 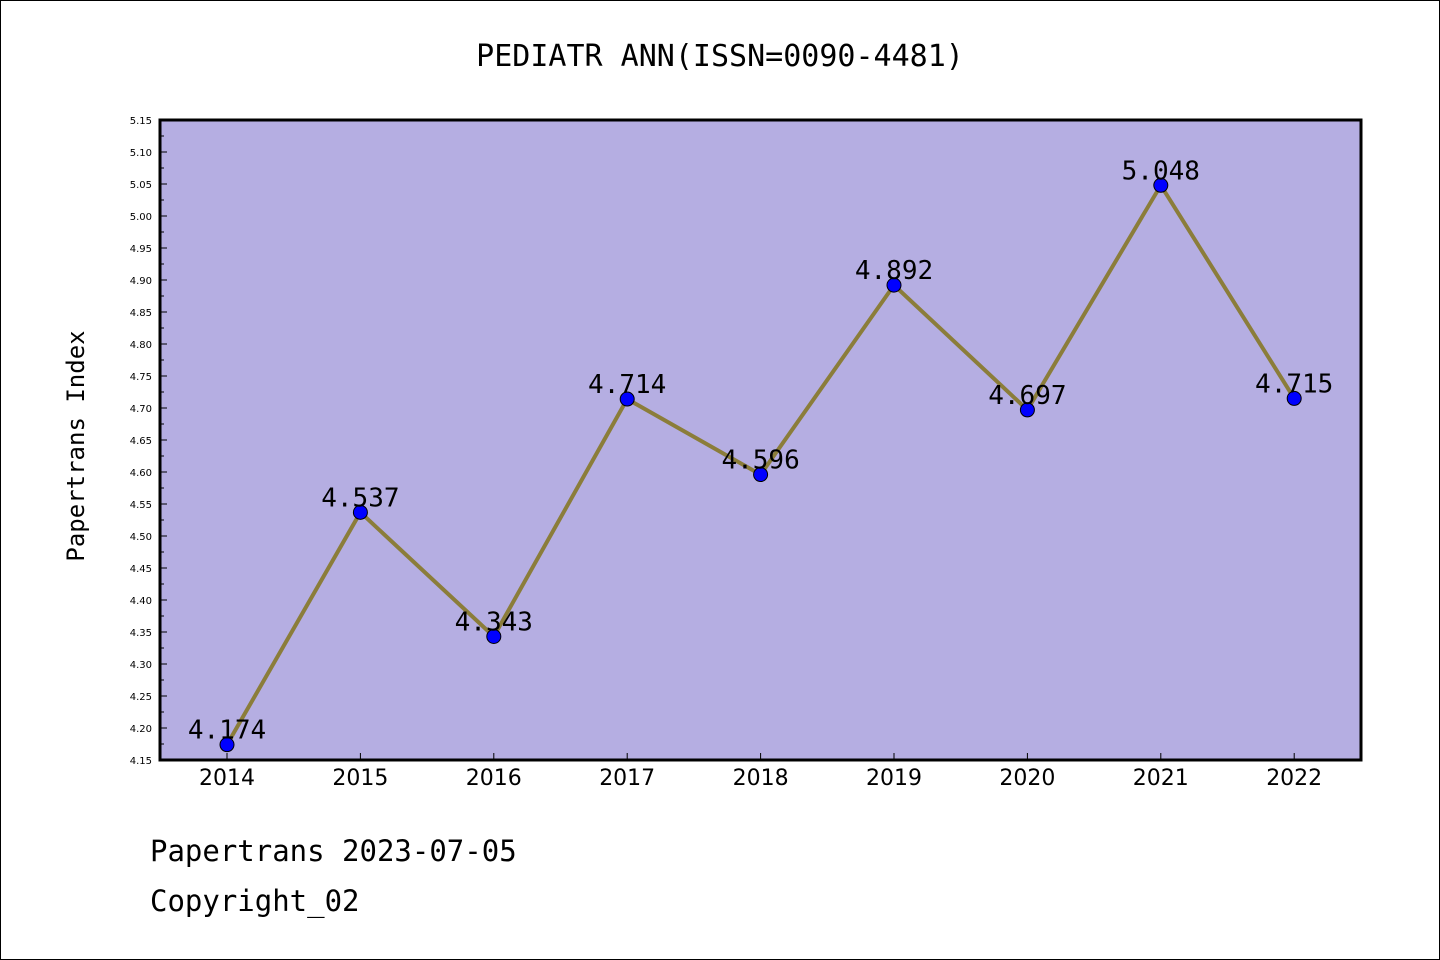 I want to click on x-axis: 2014 2015 2016 2017 2018 2019 2020 2021 2022, so click(x=760, y=772).